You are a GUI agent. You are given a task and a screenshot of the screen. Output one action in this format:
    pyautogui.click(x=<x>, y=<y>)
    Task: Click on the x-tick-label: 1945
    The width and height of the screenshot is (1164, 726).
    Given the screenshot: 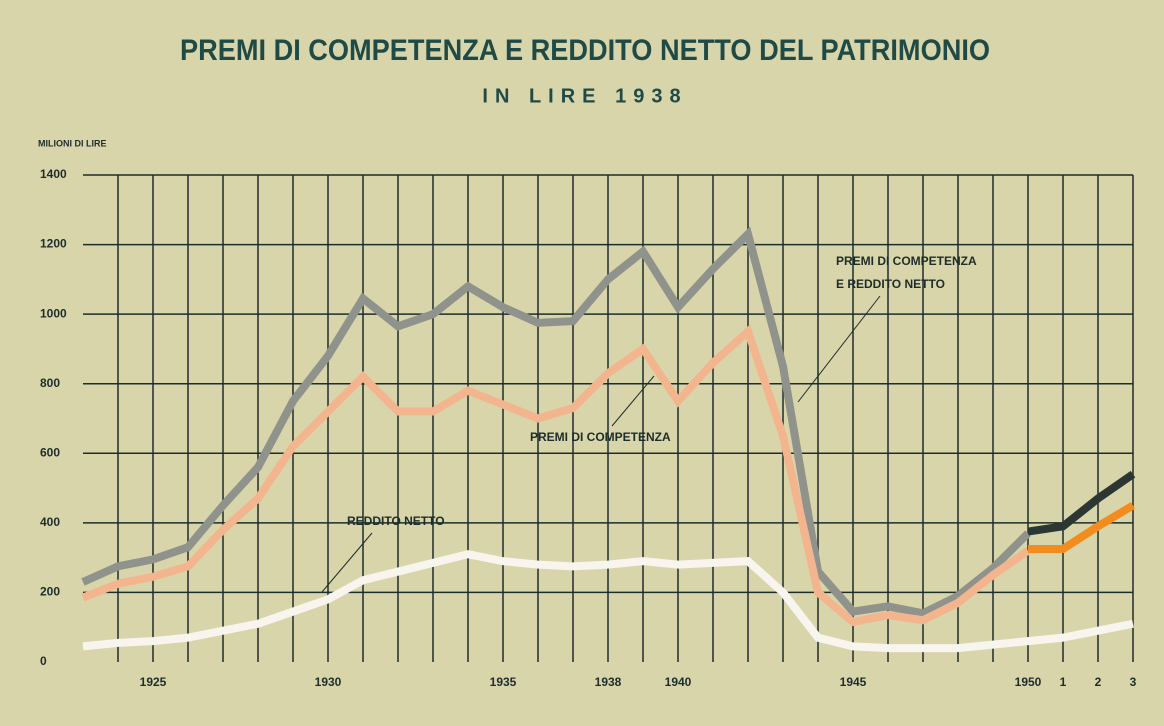 What is the action you would take?
    pyautogui.click(x=853, y=682)
    